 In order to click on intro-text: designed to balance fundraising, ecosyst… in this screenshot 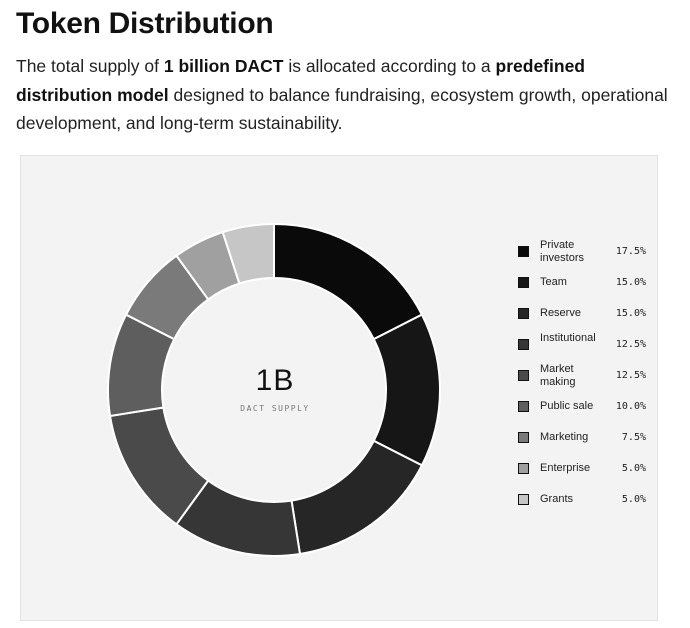, I will do `click(342, 109)`.